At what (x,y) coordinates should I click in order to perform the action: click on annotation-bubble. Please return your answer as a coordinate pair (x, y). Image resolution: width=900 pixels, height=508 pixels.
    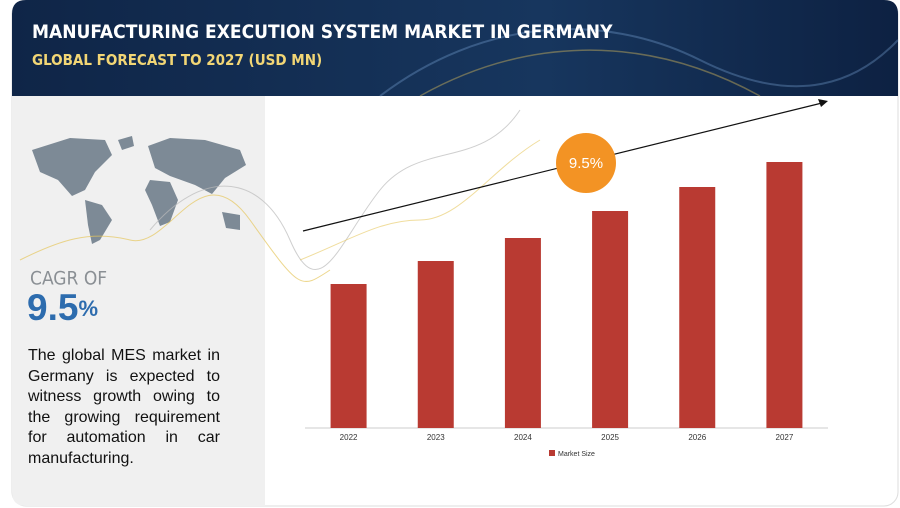
    Looking at the image, I should click on (586, 163).